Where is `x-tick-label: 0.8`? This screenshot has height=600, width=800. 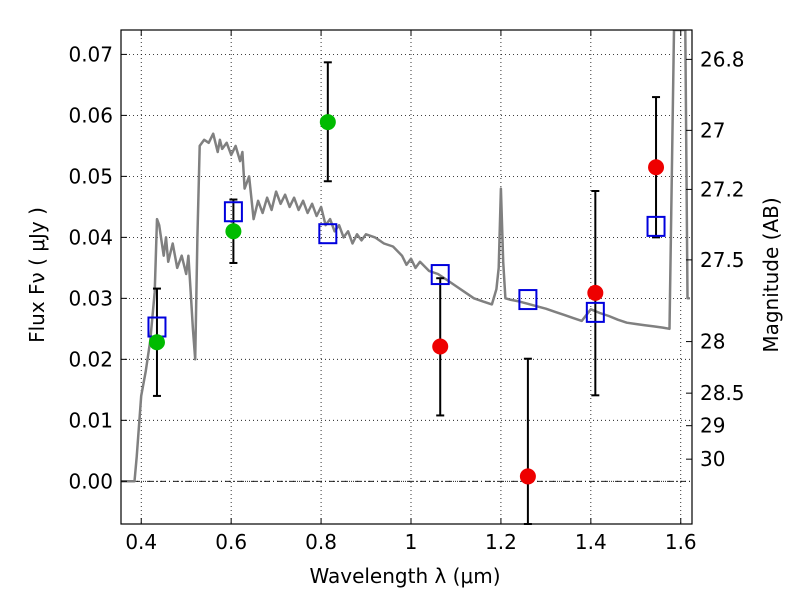 x-tick-label: 0.8 is located at coordinates (321, 542).